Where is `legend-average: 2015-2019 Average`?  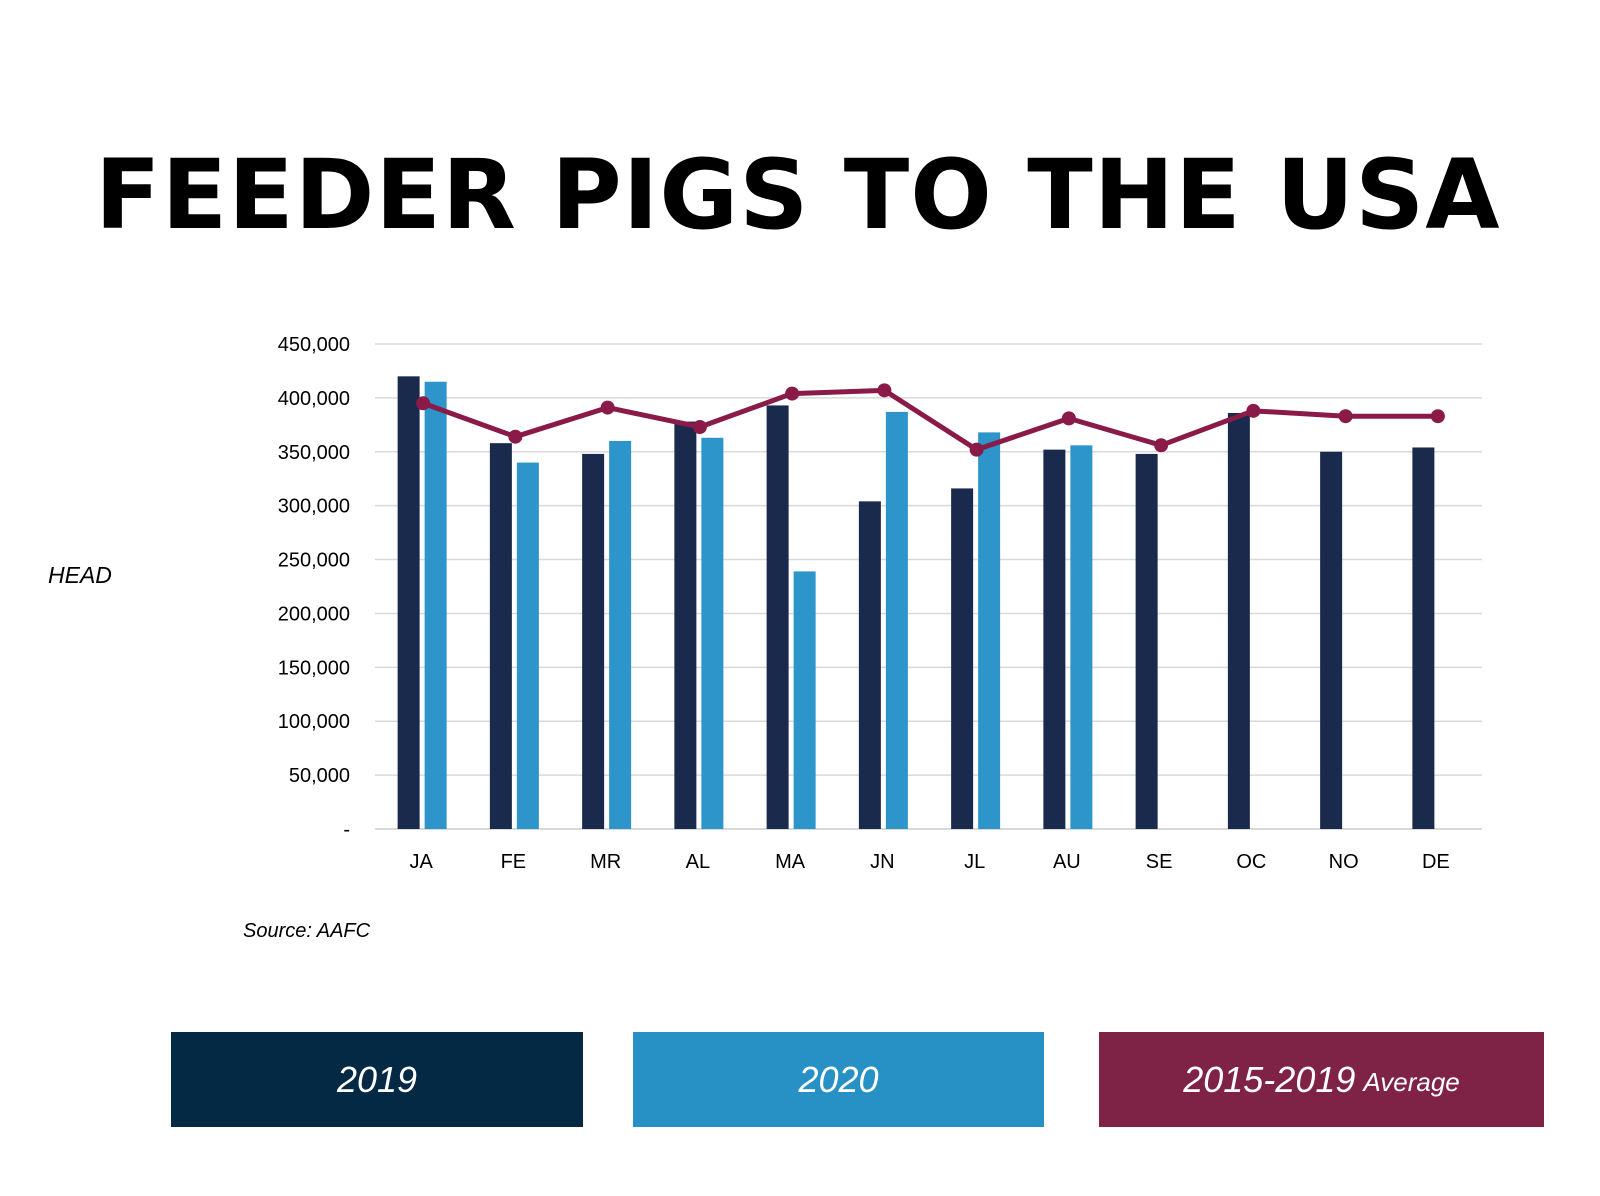
legend-average: 2015-2019 Average is located at coordinates (1321, 1079).